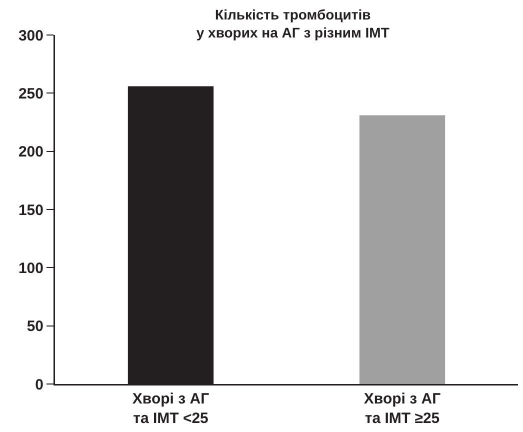 Image resolution: width=523 pixels, height=432 pixels. What do you see at coordinates (31, 152) in the screenshot?
I see `y-tick-label: 200` at bounding box center [31, 152].